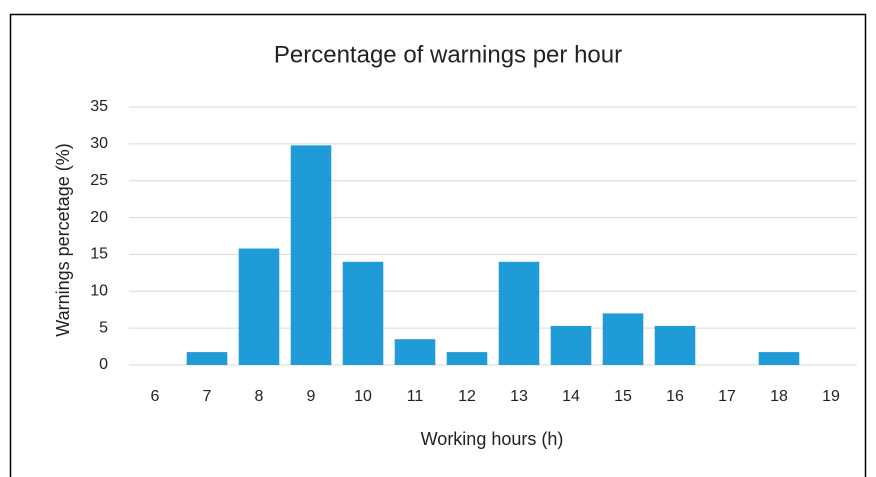 This screenshot has height=477, width=876. Describe the element at coordinates (155, 396) in the screenshot. I see `x-tick-label: 6` at that location.